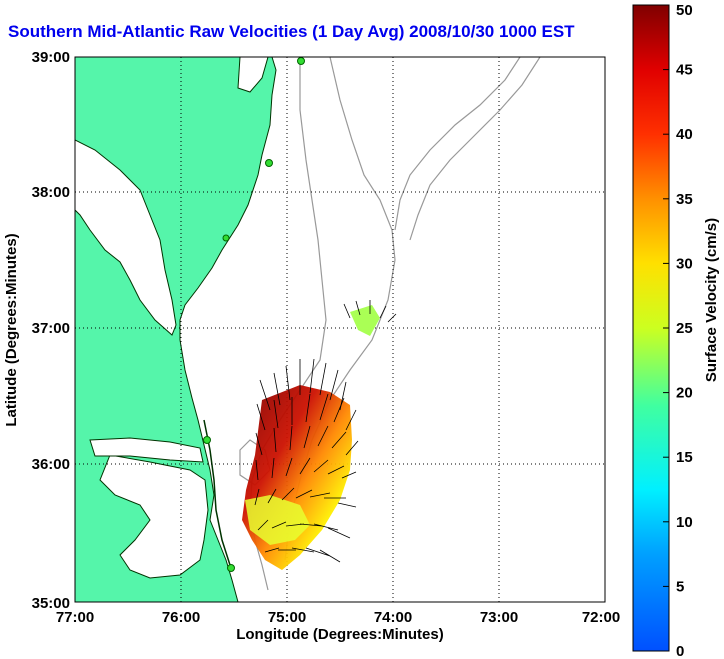 This screenshot has width=724, height=659. Describe the element at coordinates (75, 617) in the screenshot. I see `x-tick-label: 77:00` at that location.